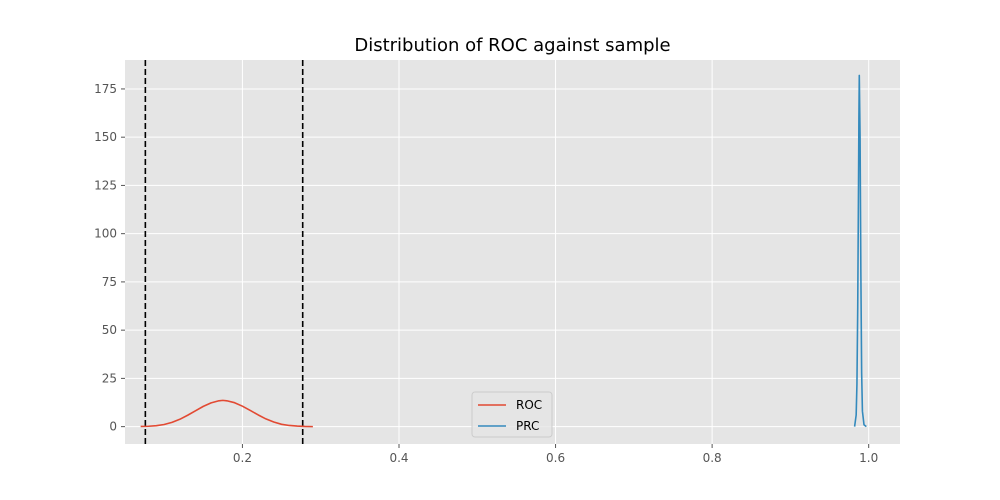 Image resolution: width=1000 pixels, height=500 pixels. Describe the element at coordinates (109, 258) in the screenshot. I see `y-axis: 0 25 50 75 100 125 150 175` at that location.